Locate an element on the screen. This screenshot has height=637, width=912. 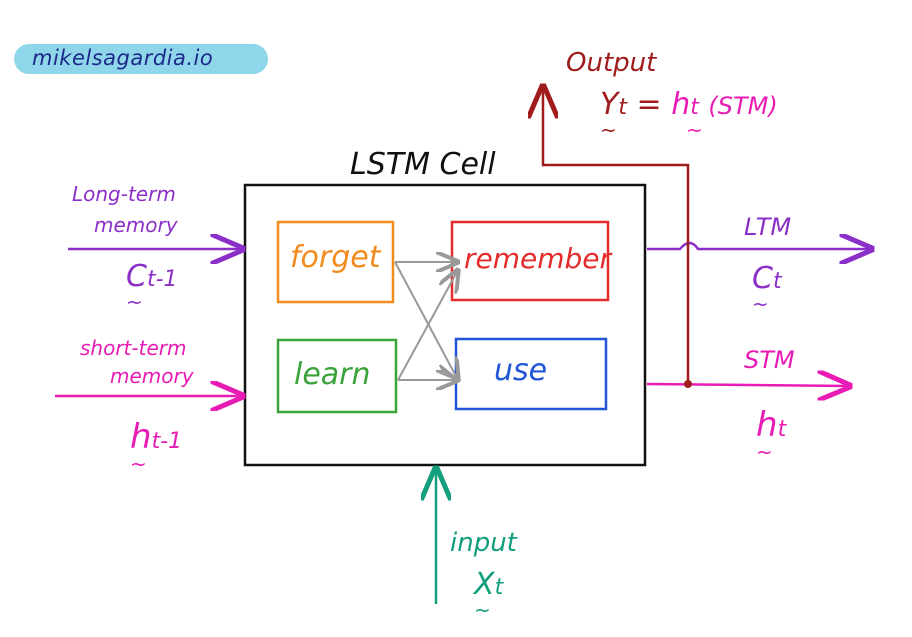
stm-output-arrow is located at coordinates (748, 385).